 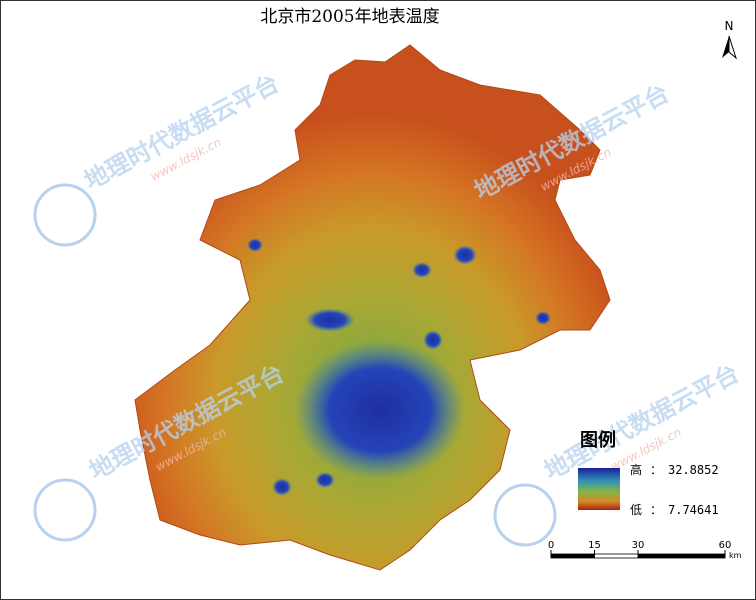 I want to click on legend-title: 图例, so click(x=598, y=440).